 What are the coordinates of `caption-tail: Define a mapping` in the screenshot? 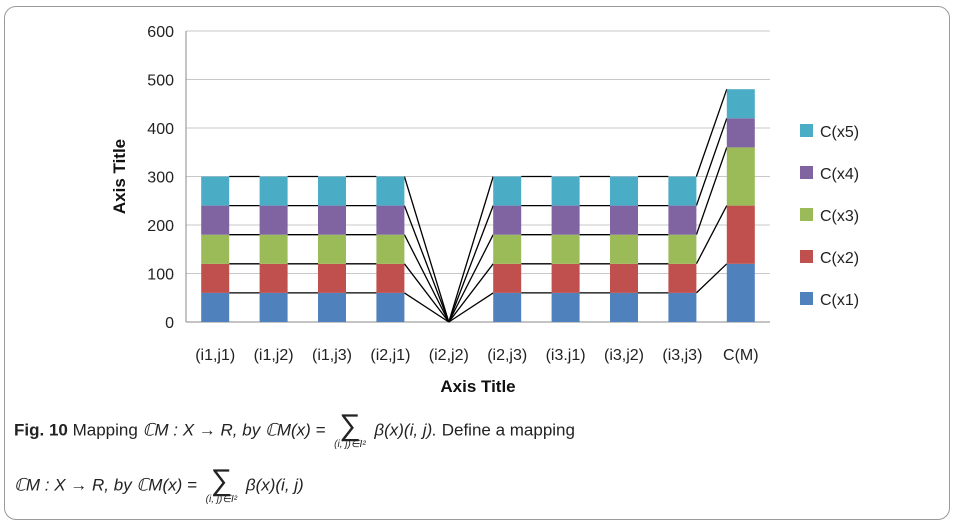 It's located at (508, 430).